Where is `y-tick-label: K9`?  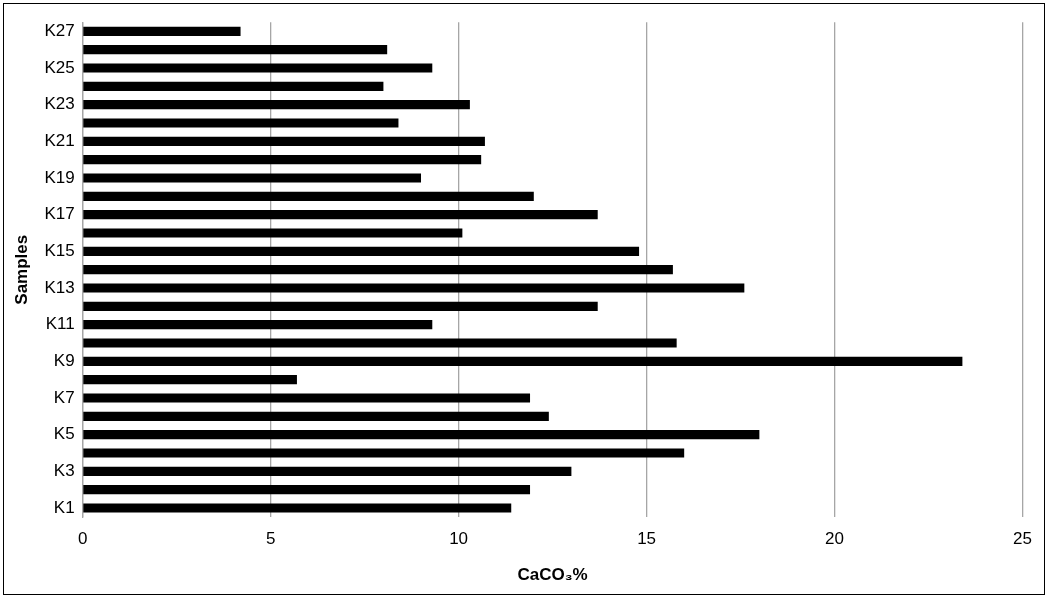 y-tick-label: K9 is located at coordinates (64, 361).